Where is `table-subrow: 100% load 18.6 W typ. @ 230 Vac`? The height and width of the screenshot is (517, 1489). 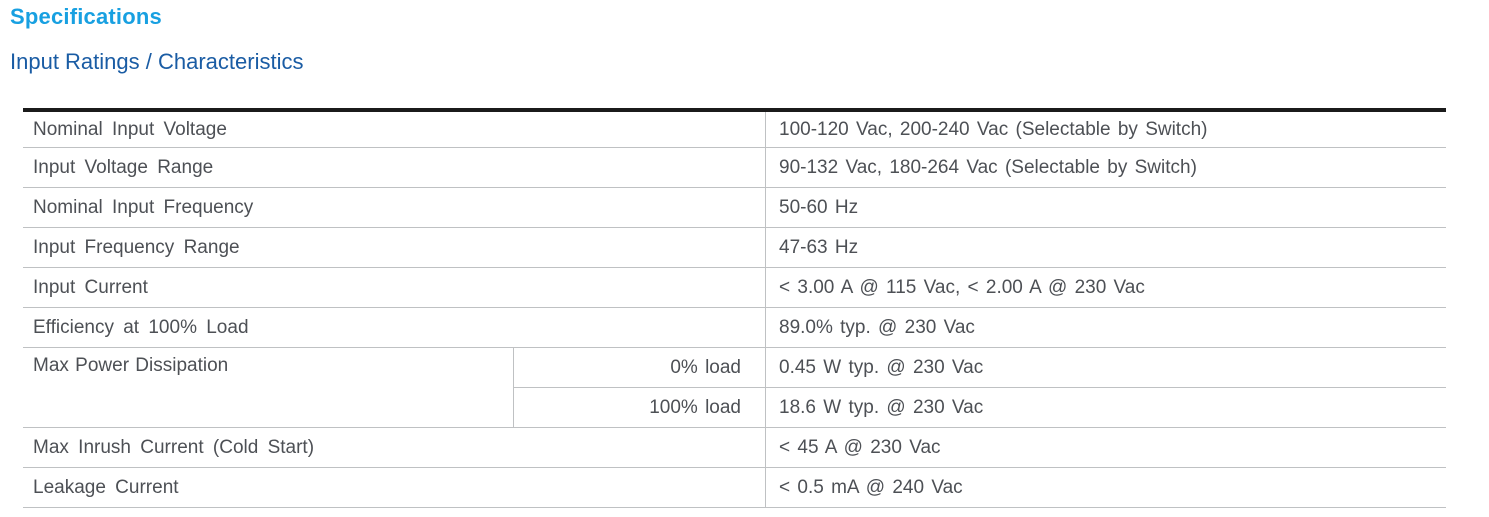
table-subrow: 100% load 18.6 W typ. @ 230 Vac is located at coordinates (734, 408).